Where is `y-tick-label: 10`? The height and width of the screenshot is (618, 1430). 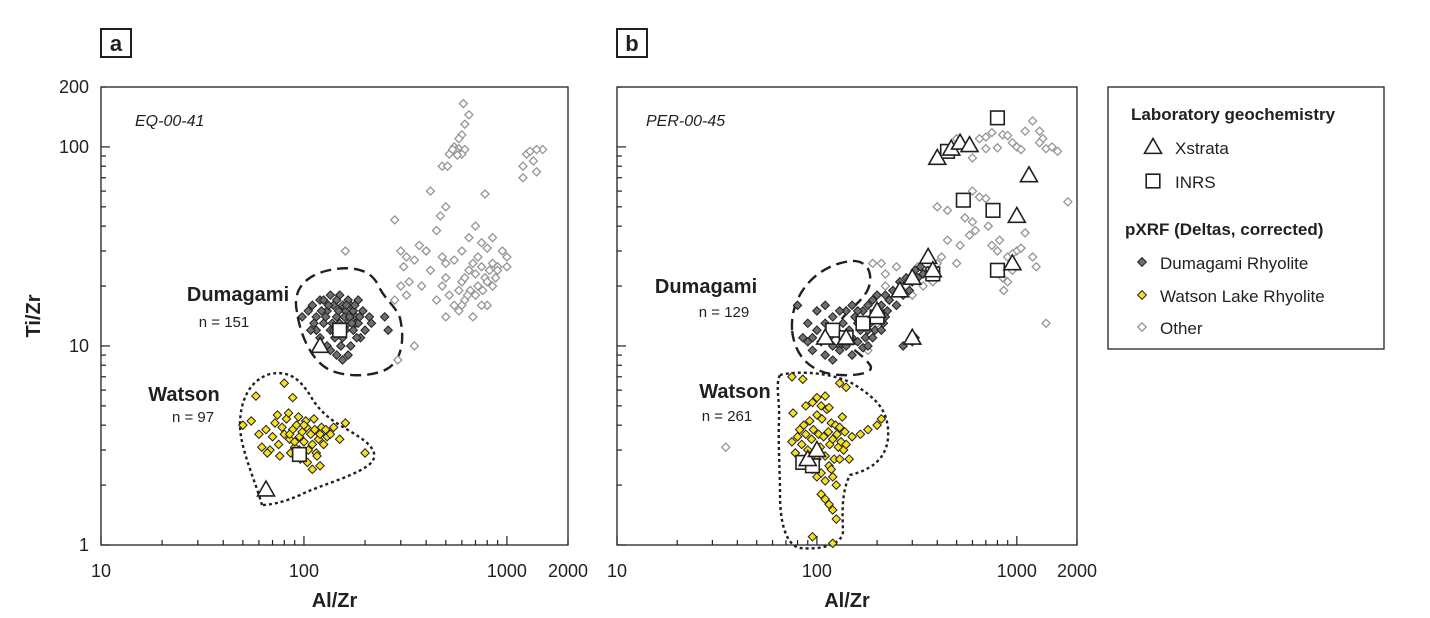 y-tick-label: 10 is located at coordinates (79, 346).